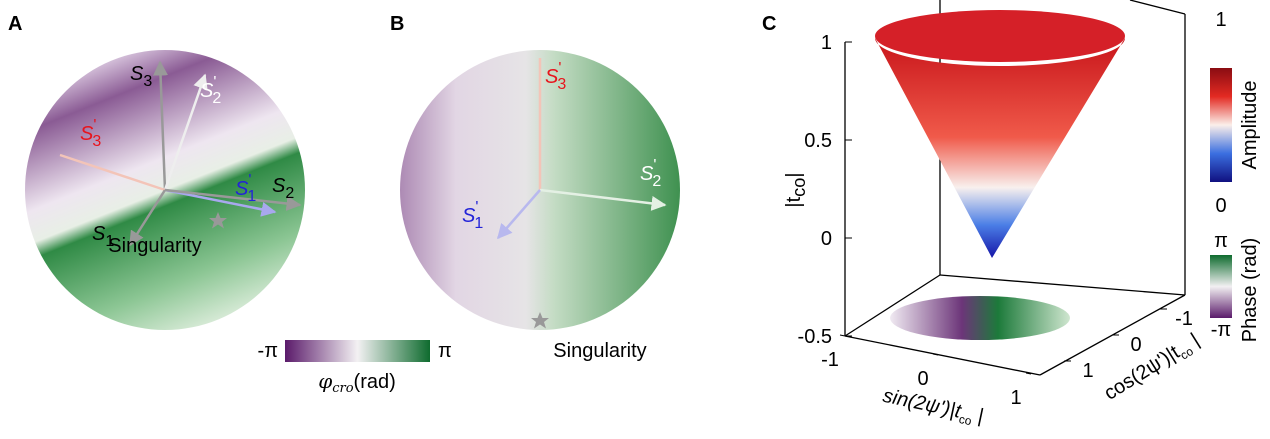 This screenshot has height=439, width=1270. What do you see at coordinates (922, 379) in the screenshot?
I see `x-tick-label: 0` at bounding box center [922, 379].